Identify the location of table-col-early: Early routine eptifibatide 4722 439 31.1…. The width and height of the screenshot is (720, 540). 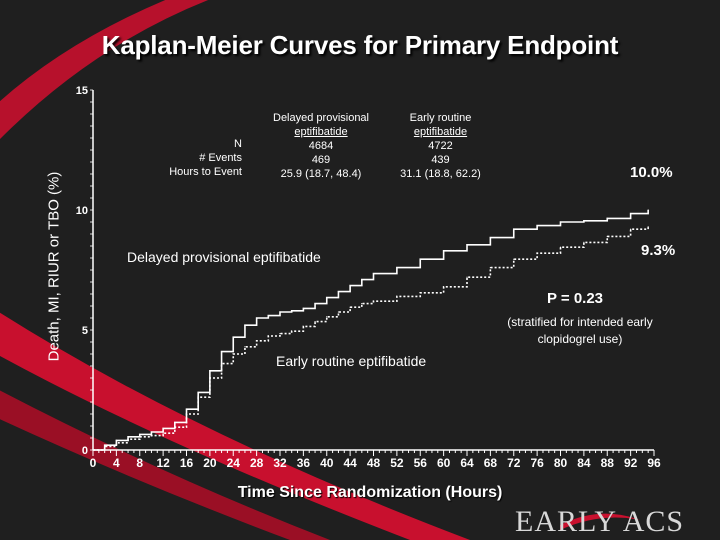
(440, 146).